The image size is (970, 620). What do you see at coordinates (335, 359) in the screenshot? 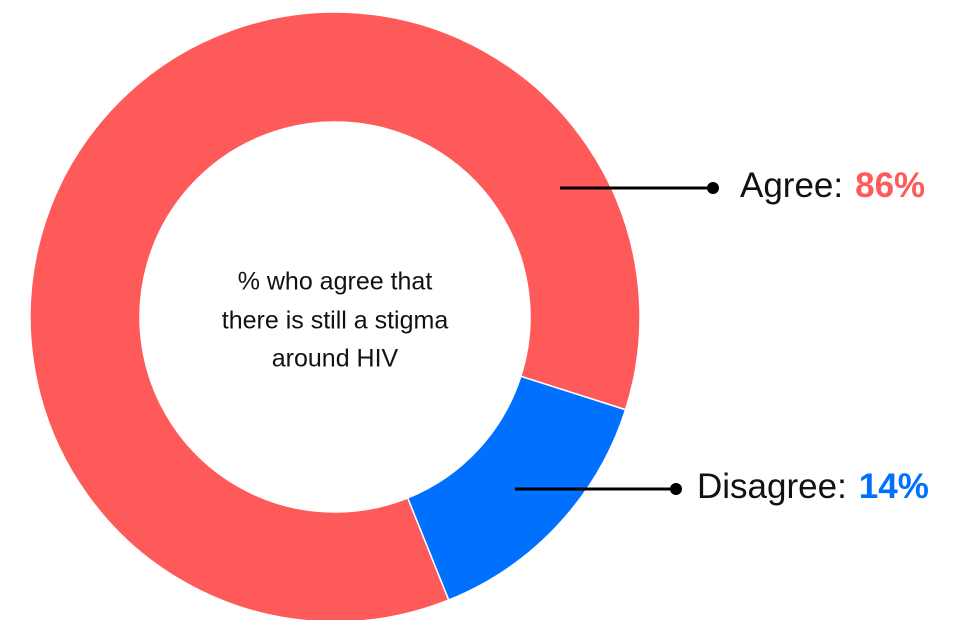
I see `center-text: around HIV` at bounding box center [335, 359].